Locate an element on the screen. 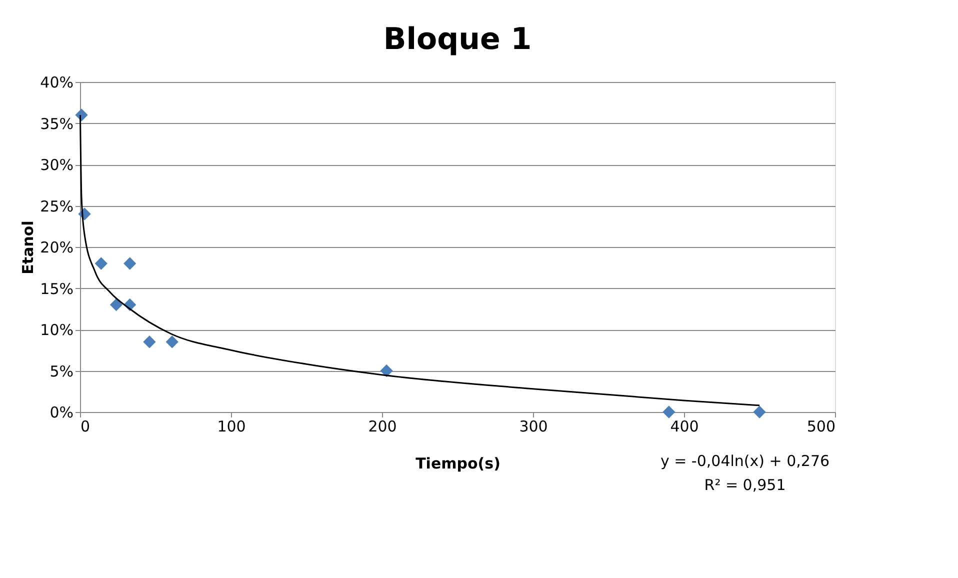 The image size is (958, 578). text: y = -0,04ln(x) + 0,276 is located at coordinates (745, 461).